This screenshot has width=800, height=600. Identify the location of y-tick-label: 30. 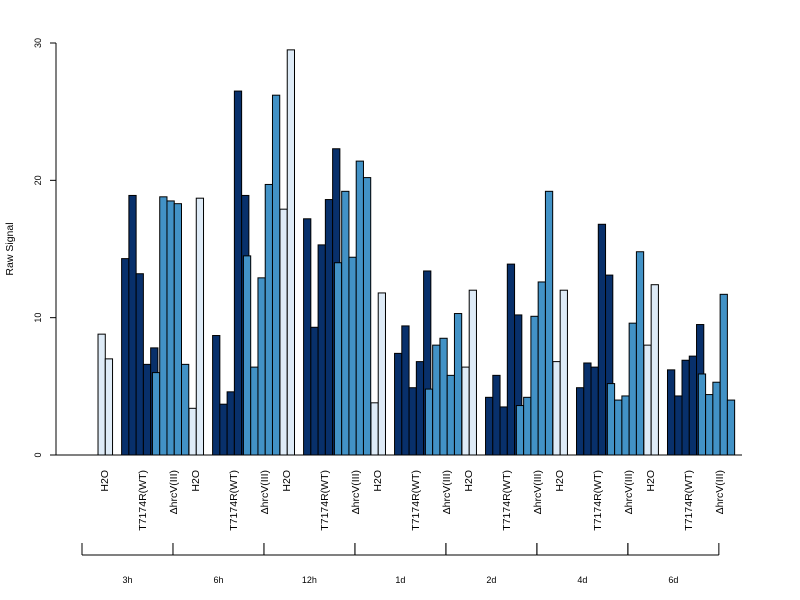
(38, 43).